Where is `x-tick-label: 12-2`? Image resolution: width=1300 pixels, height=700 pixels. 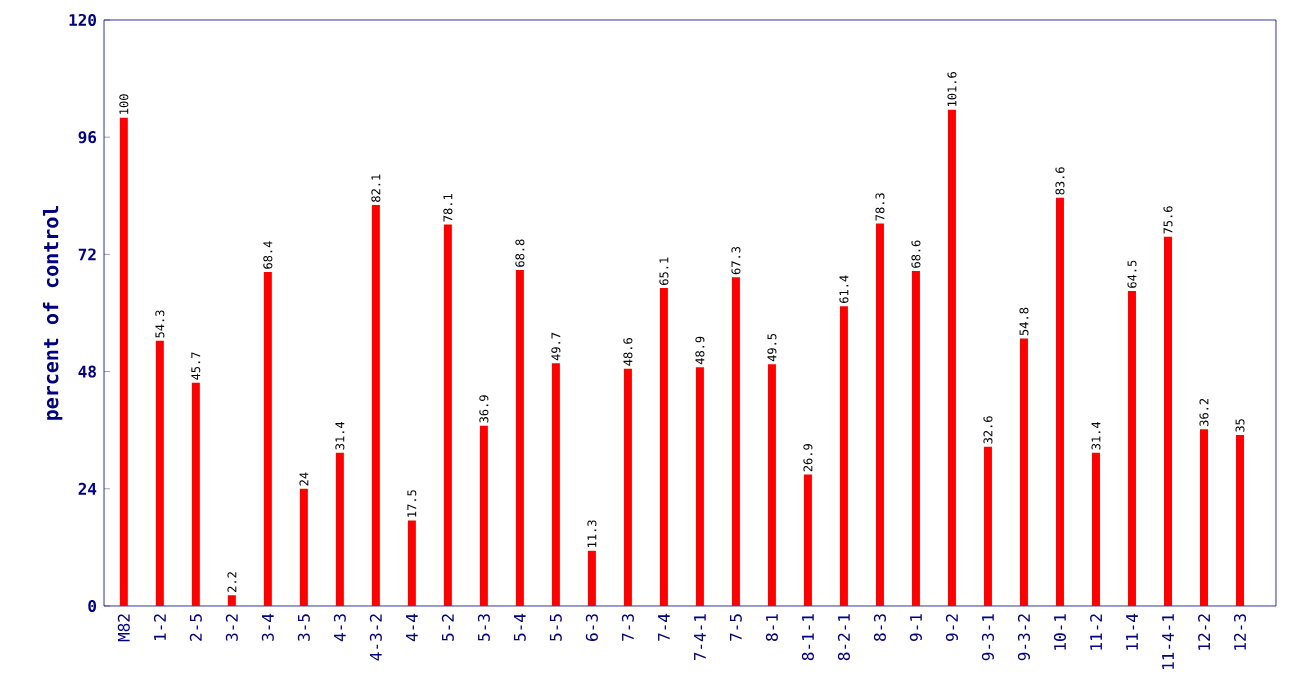
x-tick-label: 12-2 is located at coordinates (1204, 632).